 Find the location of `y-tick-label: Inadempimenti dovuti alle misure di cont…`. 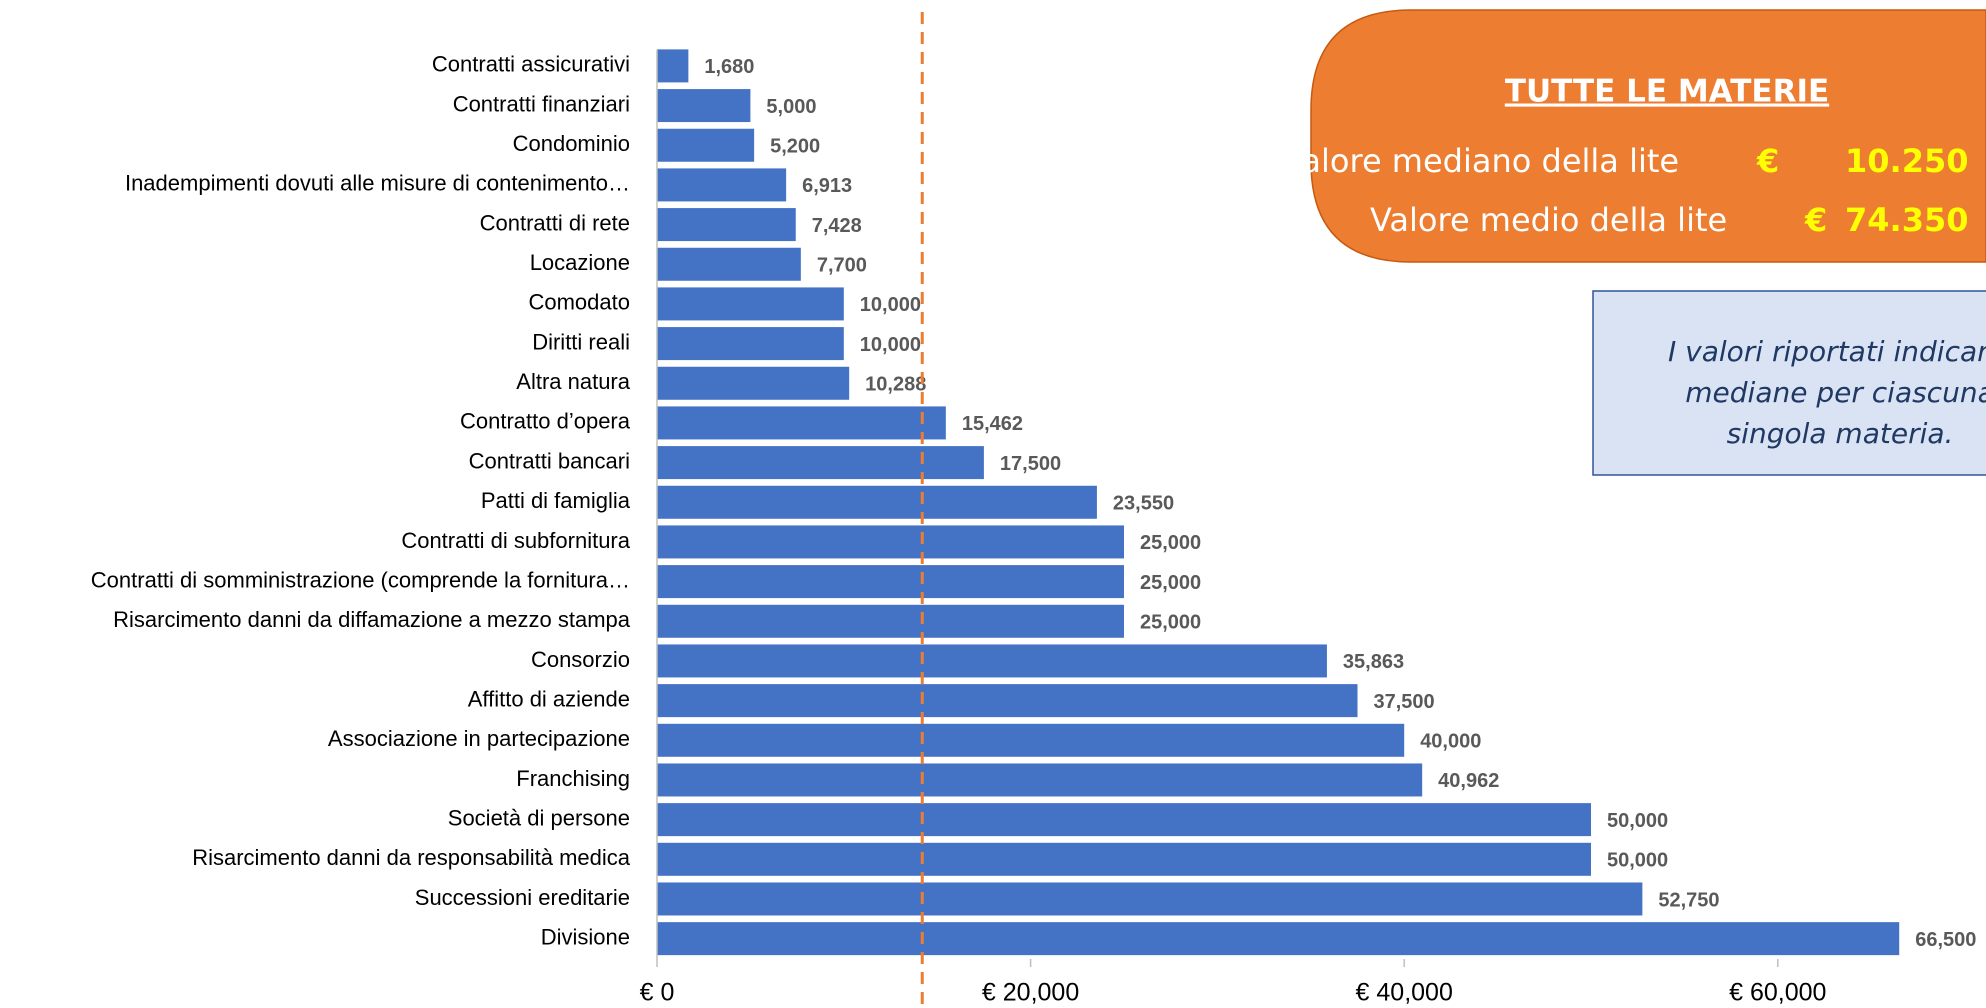

y-tick-label: Inadempimenti dovuti alle misure di cont… is located at coordinates (377, 183).